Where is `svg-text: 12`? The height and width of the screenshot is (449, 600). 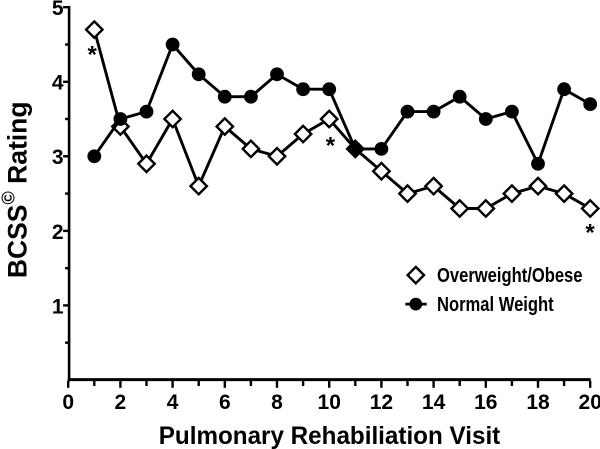
svg-text: 12 is located at coordinates (381, 402).